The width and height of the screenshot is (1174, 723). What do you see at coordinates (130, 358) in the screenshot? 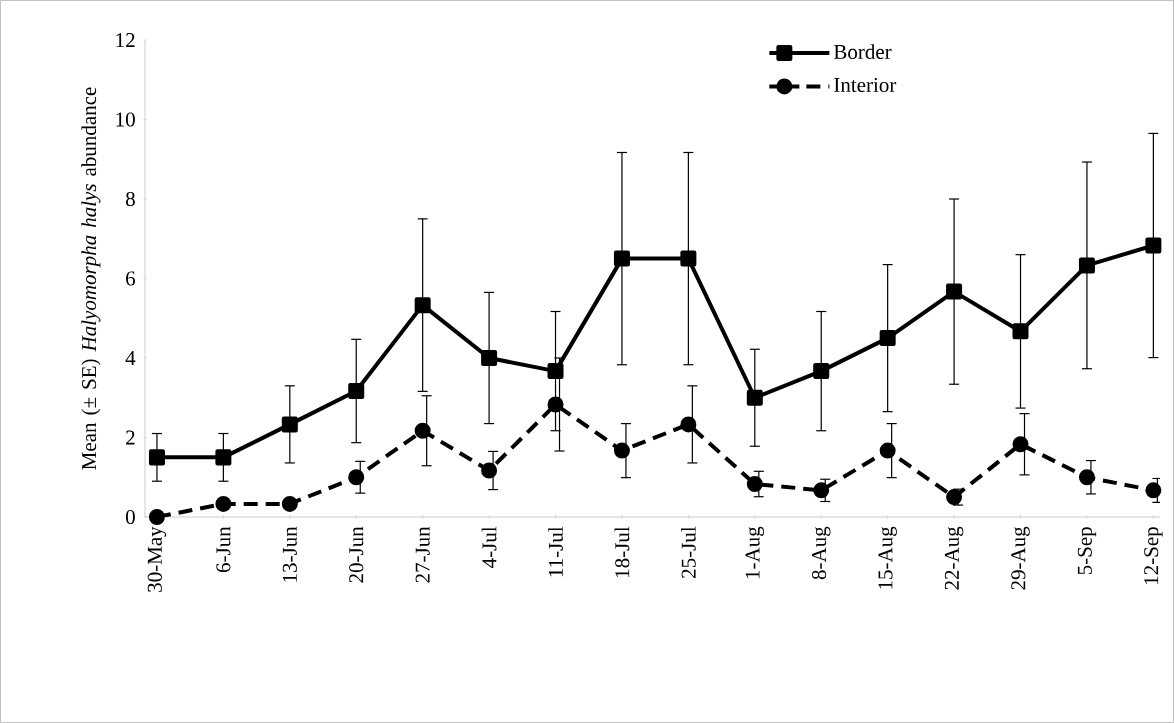
I see `y-tick-label: 4` at bounding box center [130, 358].